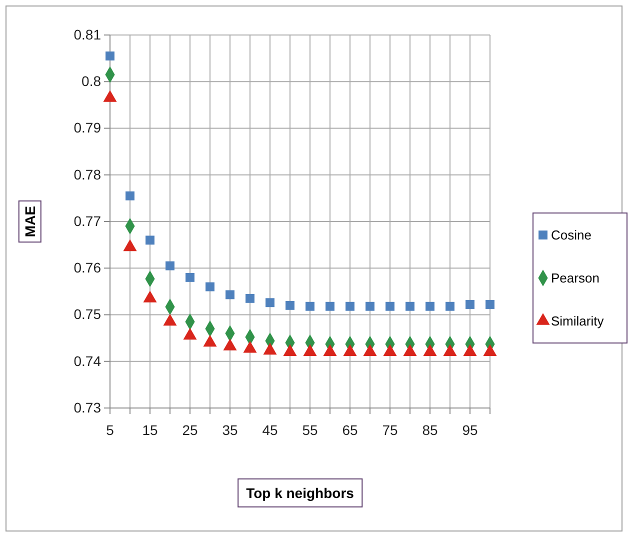  I want to click on x-tick-label: 75, so click(390, 430).